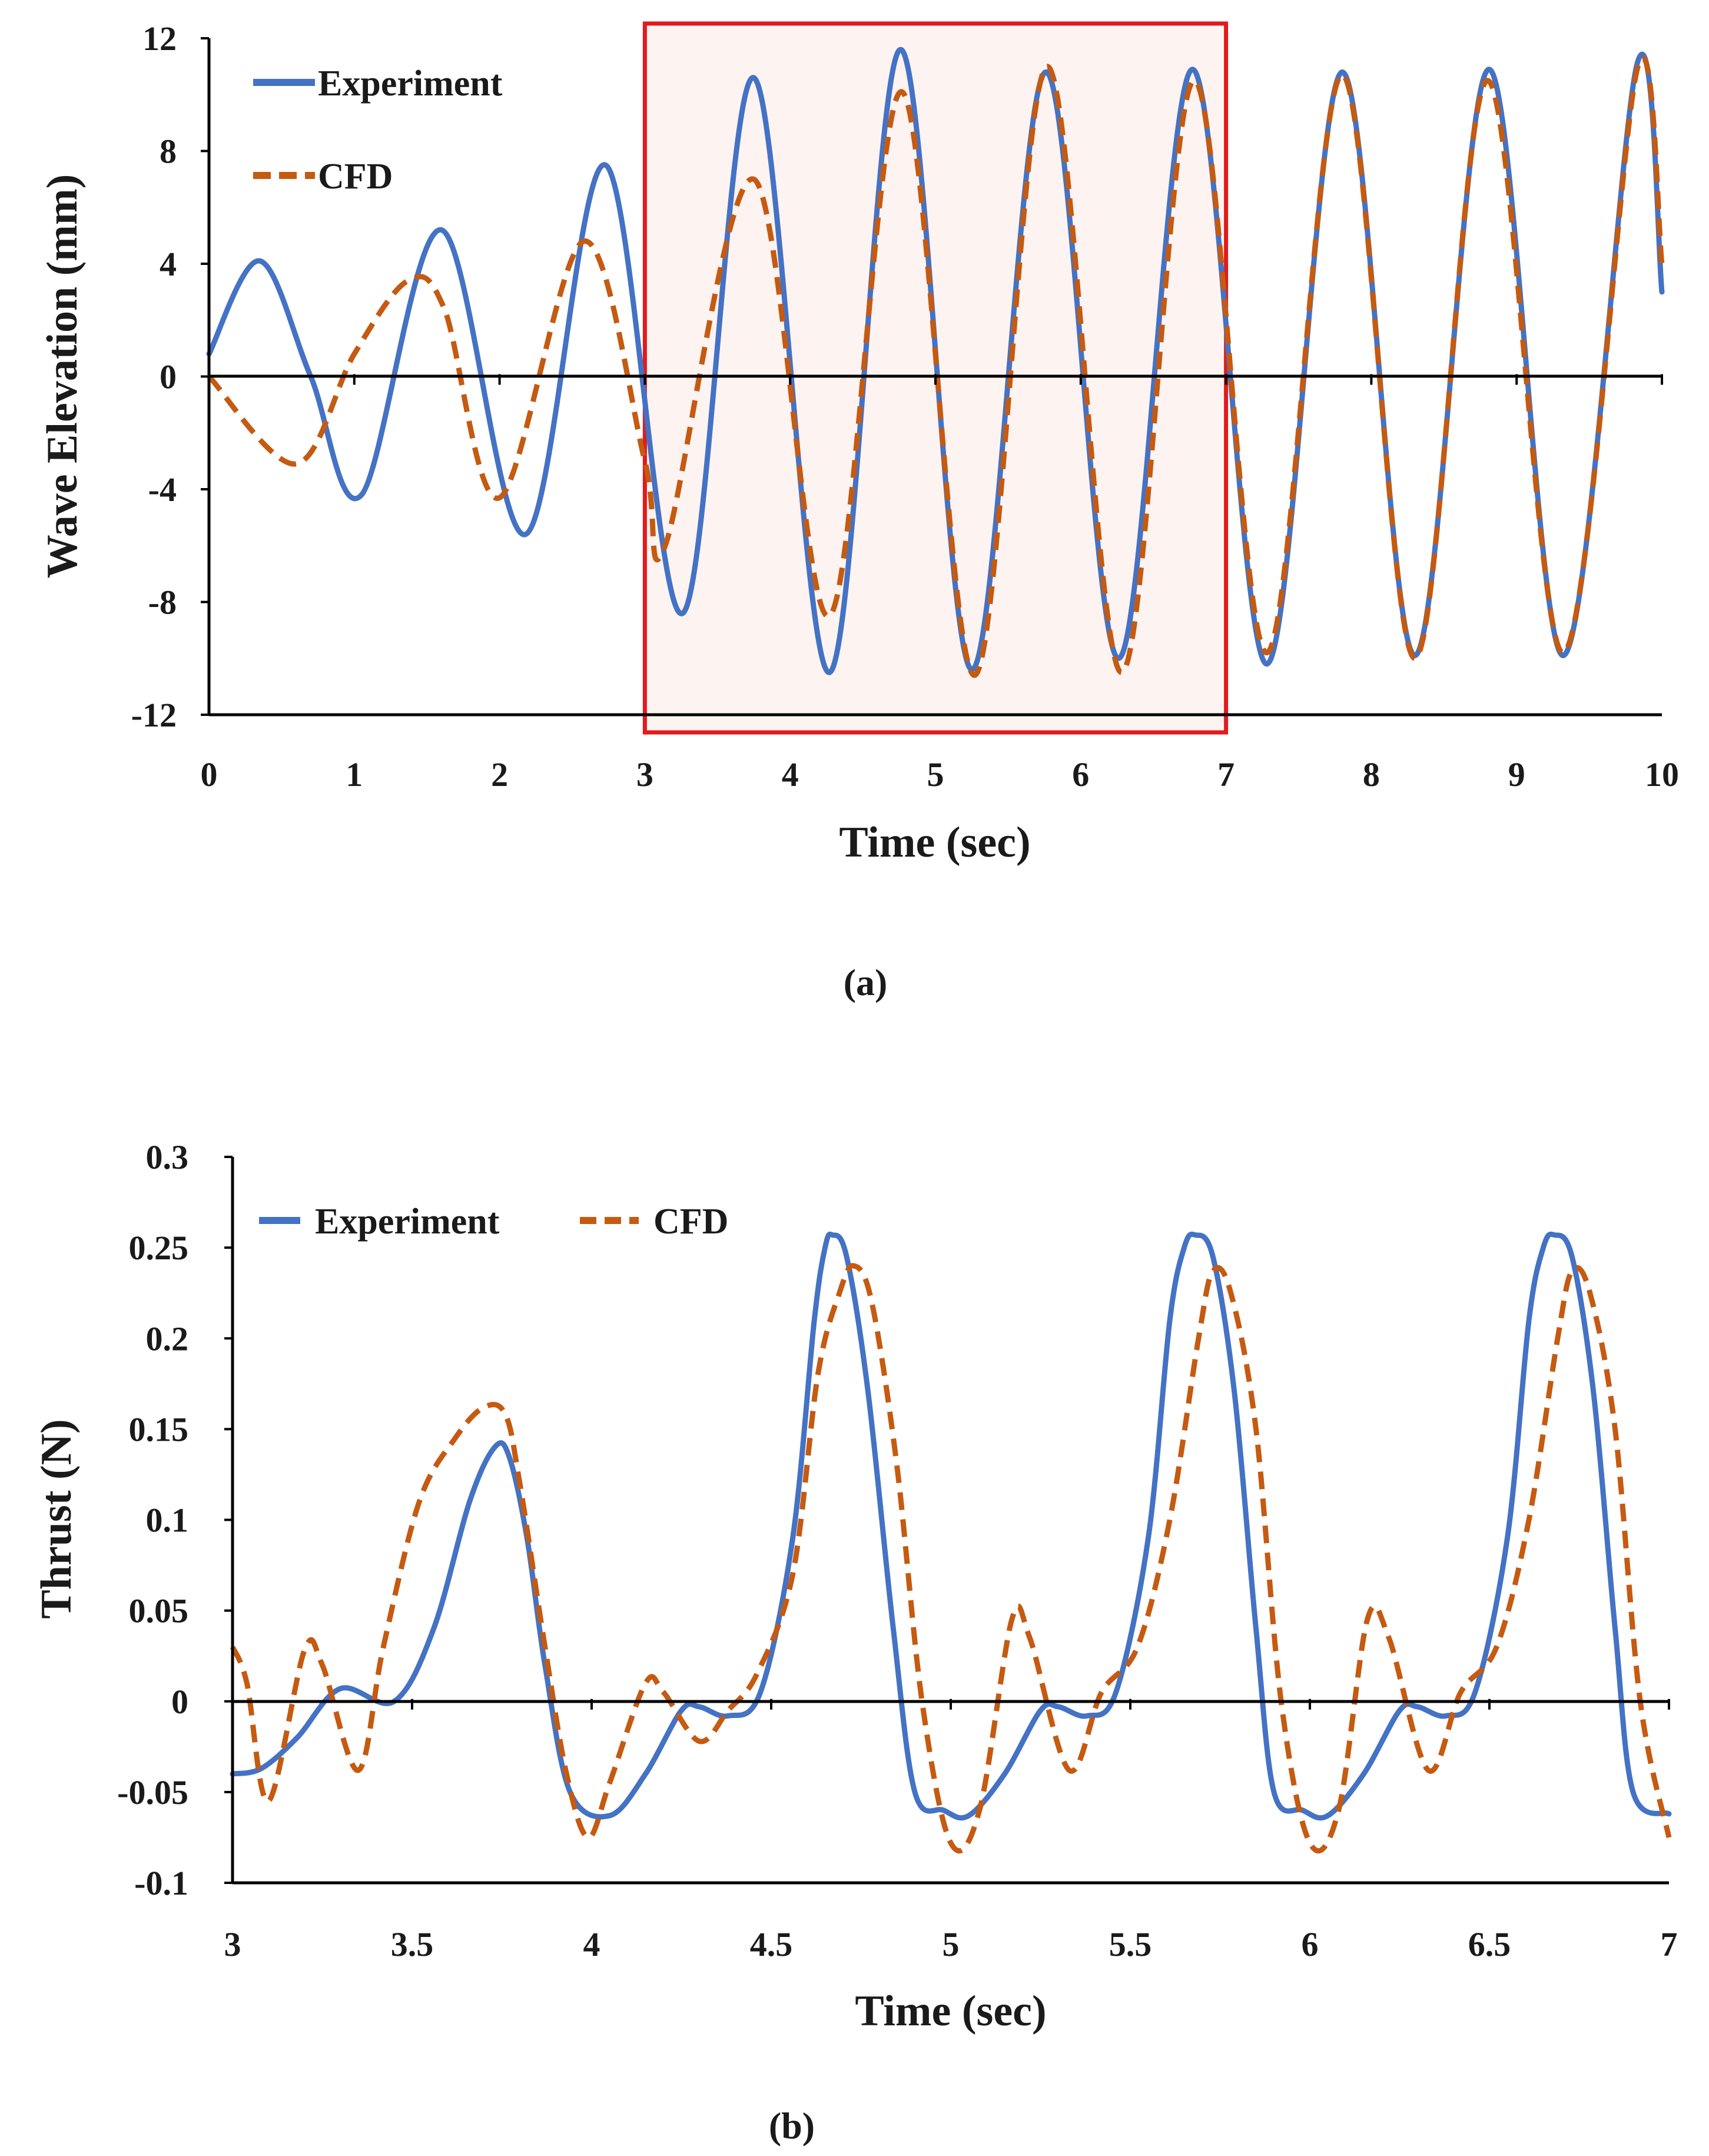  What do you see at coordinates (154, 715) in the screenshot?
I see `y-tick-label: -12` at bounding box center [154, 715].